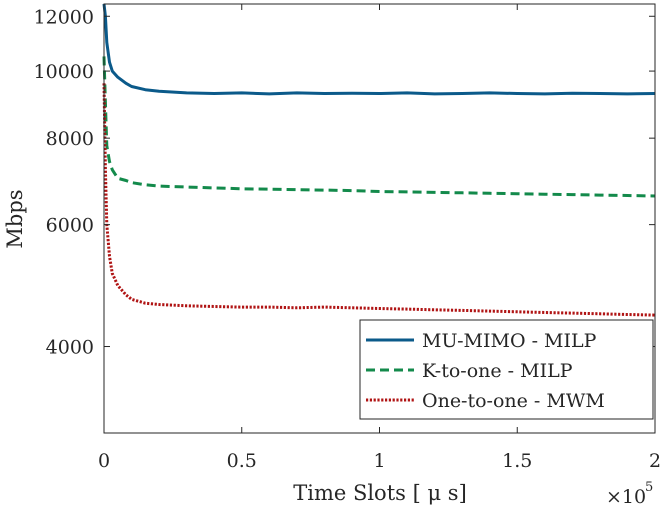 This screenshot has width=664, height=507. Describe the element at coordinates (242, 461) in the screenshot. I see `x-tick-label: 0.5` at that location.